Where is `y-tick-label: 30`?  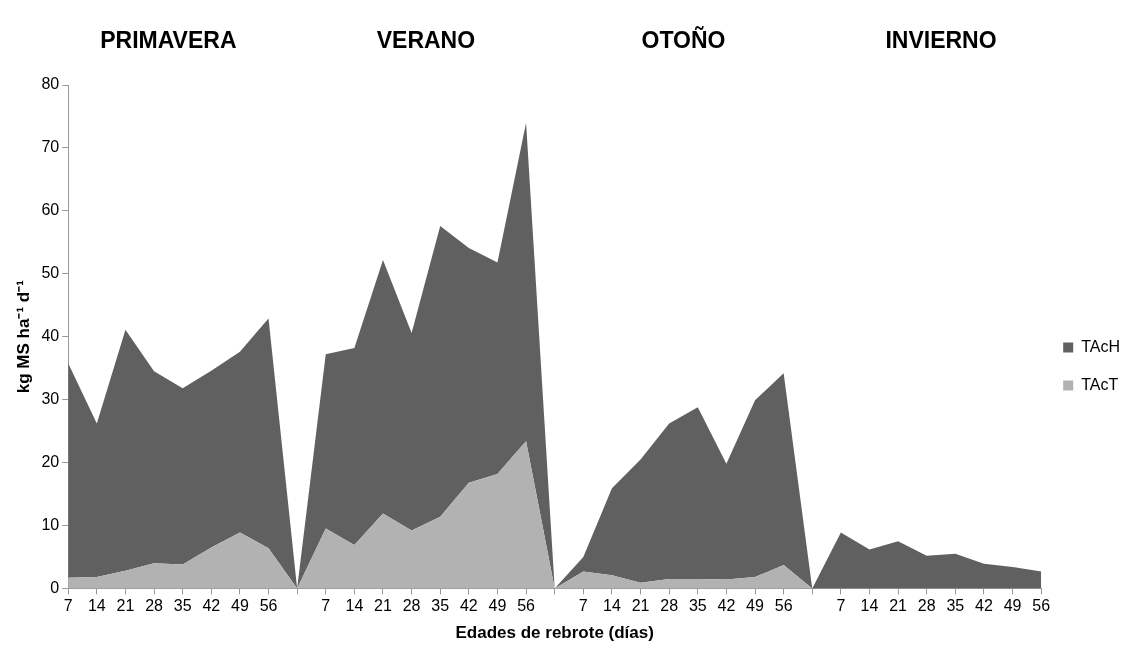 y-tick-label: 30 is located at coordinates (50, 399).